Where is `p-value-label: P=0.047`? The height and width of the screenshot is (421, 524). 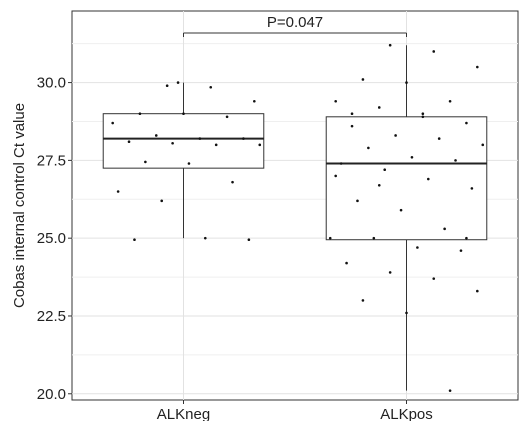
p-value-label: P=0.047 is located at coordinates (295, 22).